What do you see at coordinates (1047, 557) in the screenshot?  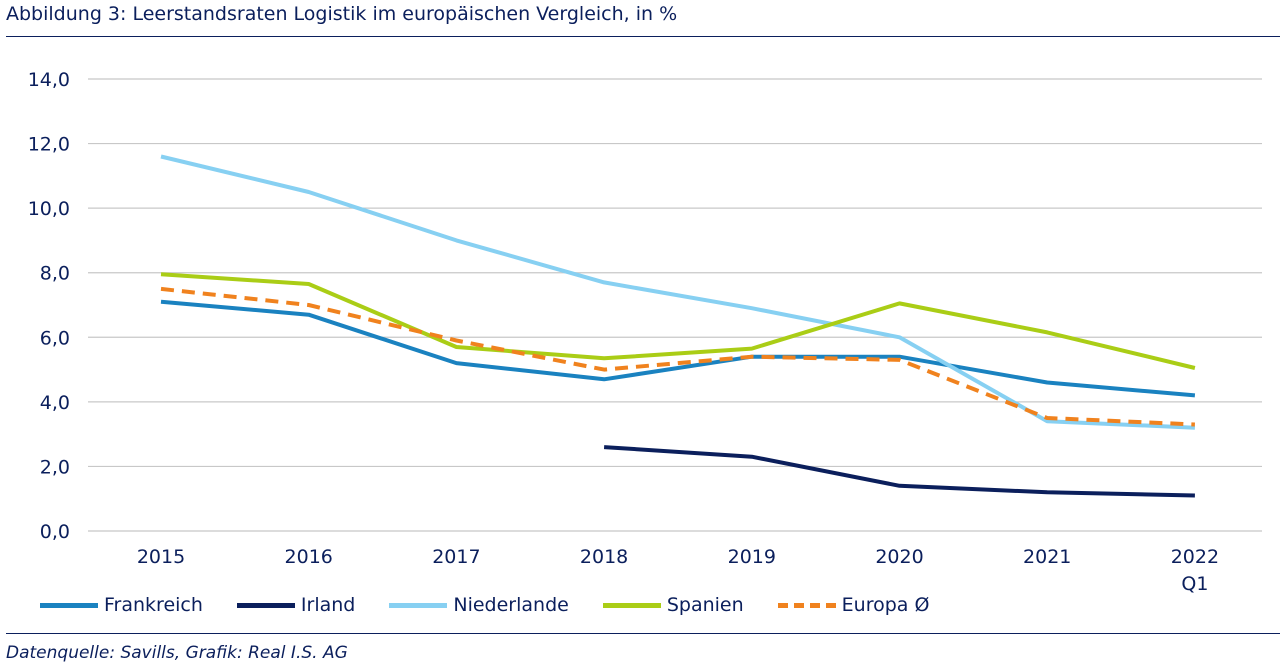 I see `x-tick-label: 2021` at bounding box center [1047, 557].